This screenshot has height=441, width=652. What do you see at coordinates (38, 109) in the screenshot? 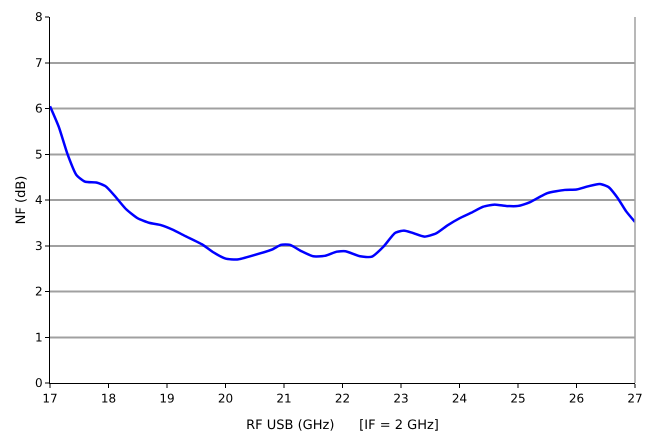
I see `y-tick-label: 6` at bounding box center [38, 109].